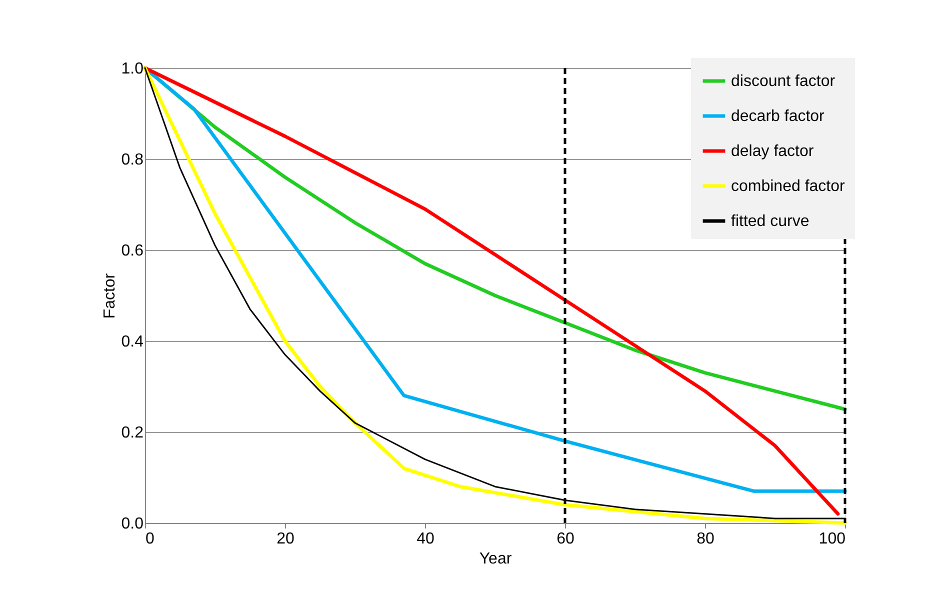 Image resolution: width=935 pixels, height=605 pixels. I want to click on x-axis-title: Year, so click(495, 559).